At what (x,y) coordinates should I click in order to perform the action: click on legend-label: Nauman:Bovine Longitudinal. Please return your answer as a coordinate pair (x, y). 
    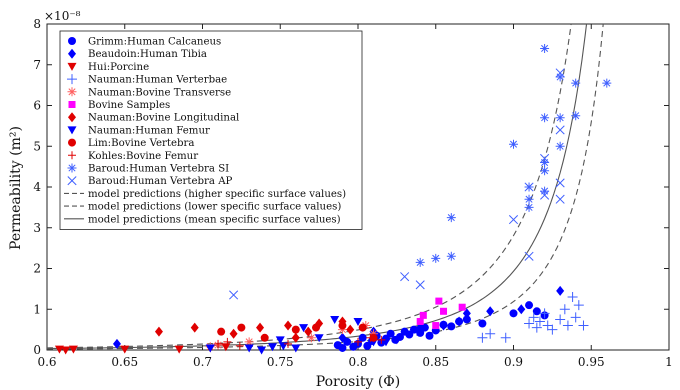
    Looking at the image, I should click on (163, 118).